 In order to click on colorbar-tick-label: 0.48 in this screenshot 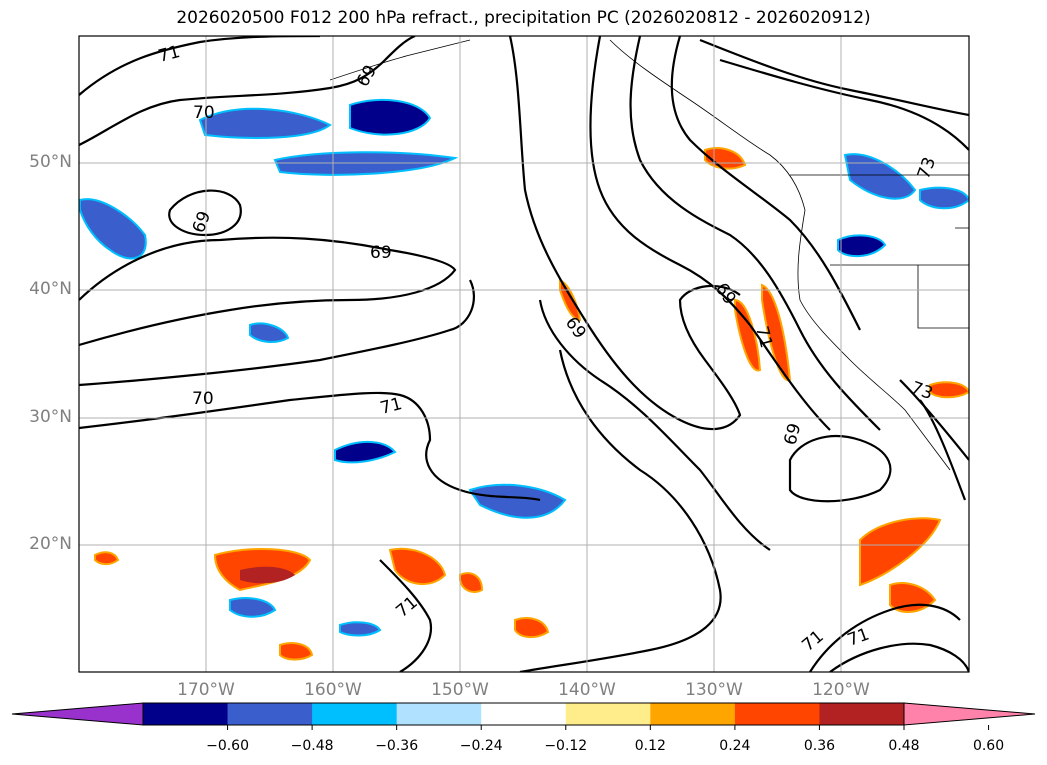, I will do `click(904, 746)`.